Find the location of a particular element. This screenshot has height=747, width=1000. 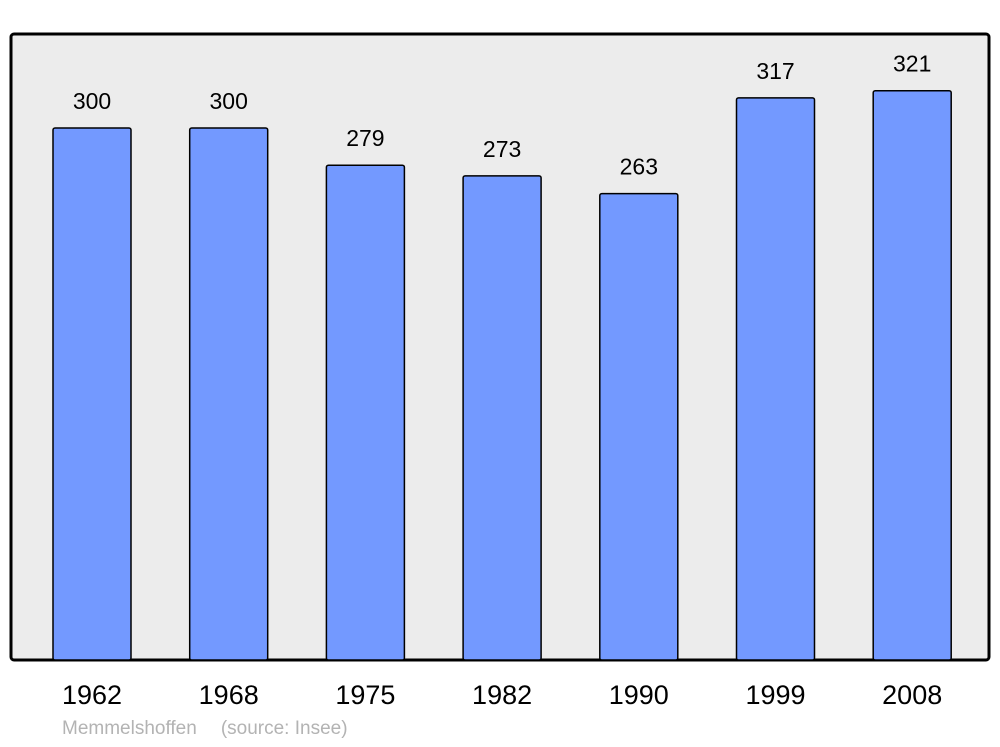

data-label-1990: 263 is located at coordinates (639, 167).